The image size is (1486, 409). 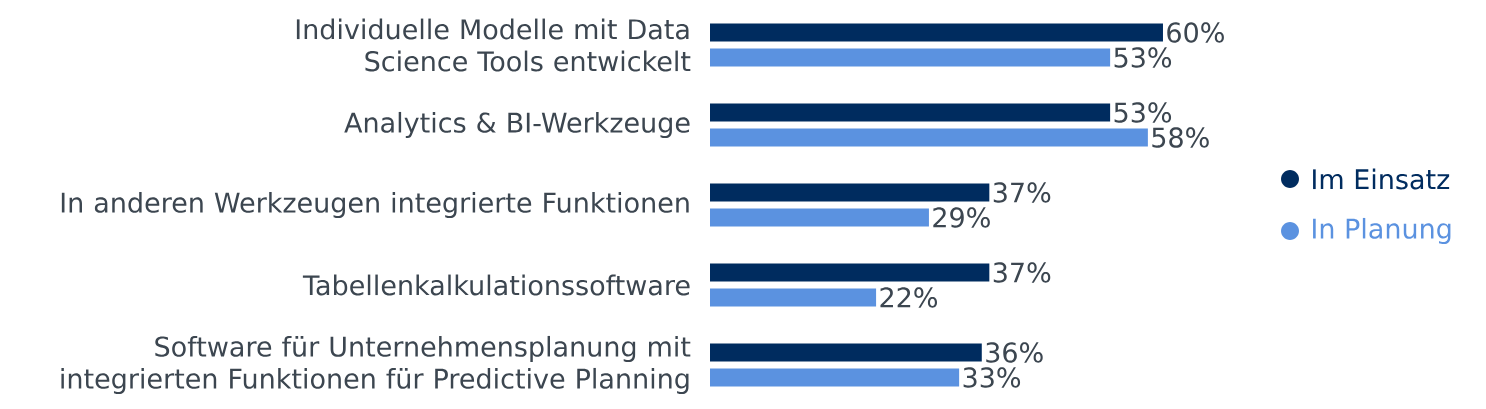 What do you see at coordinates (992, 377) in the screenshot?
I see `data-label: 33%` at bounding box center [992, 377].